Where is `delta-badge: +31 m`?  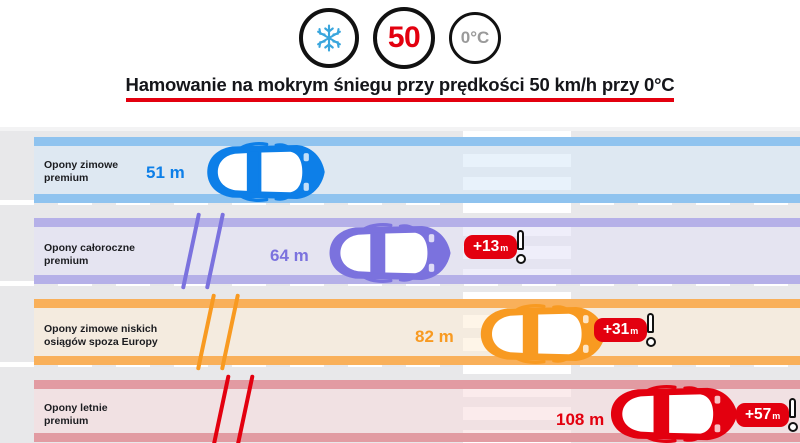 delta-badge: +31 m is located at coordinates (625, 330).